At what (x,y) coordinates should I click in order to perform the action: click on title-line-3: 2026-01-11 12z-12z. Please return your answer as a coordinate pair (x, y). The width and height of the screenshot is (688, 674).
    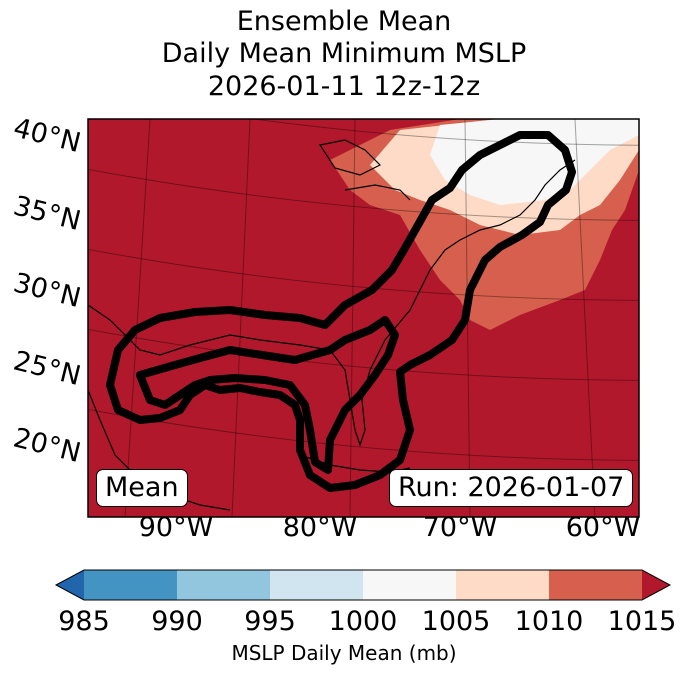
    Looking at the image, I should click on (344, 86).